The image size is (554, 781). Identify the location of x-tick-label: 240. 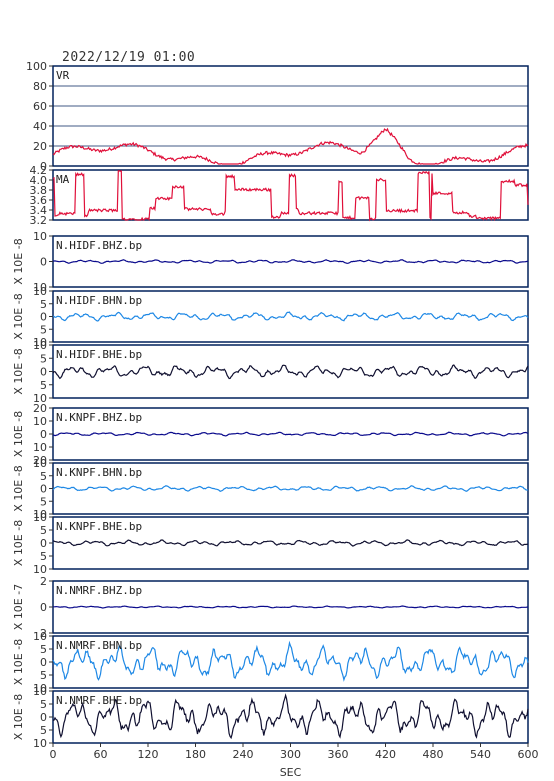
(243, 754).